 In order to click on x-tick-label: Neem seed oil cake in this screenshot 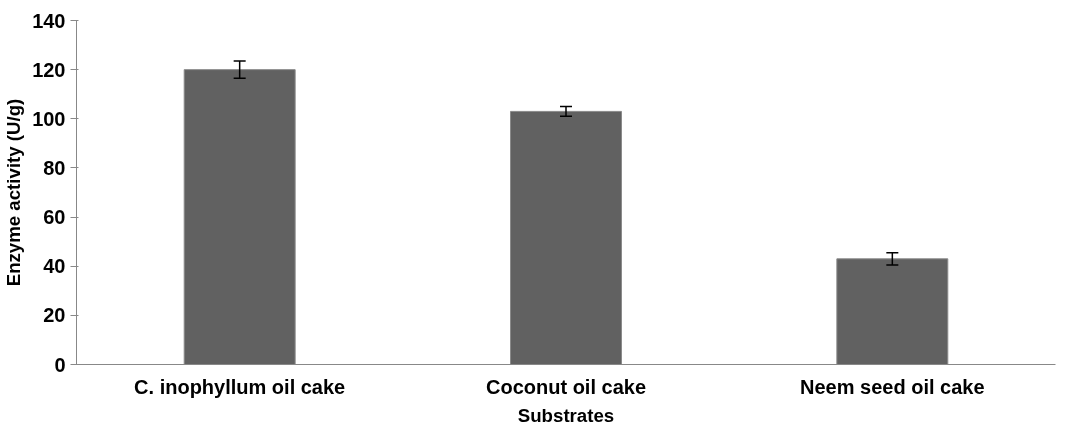, I will do `click(892, 386)`.